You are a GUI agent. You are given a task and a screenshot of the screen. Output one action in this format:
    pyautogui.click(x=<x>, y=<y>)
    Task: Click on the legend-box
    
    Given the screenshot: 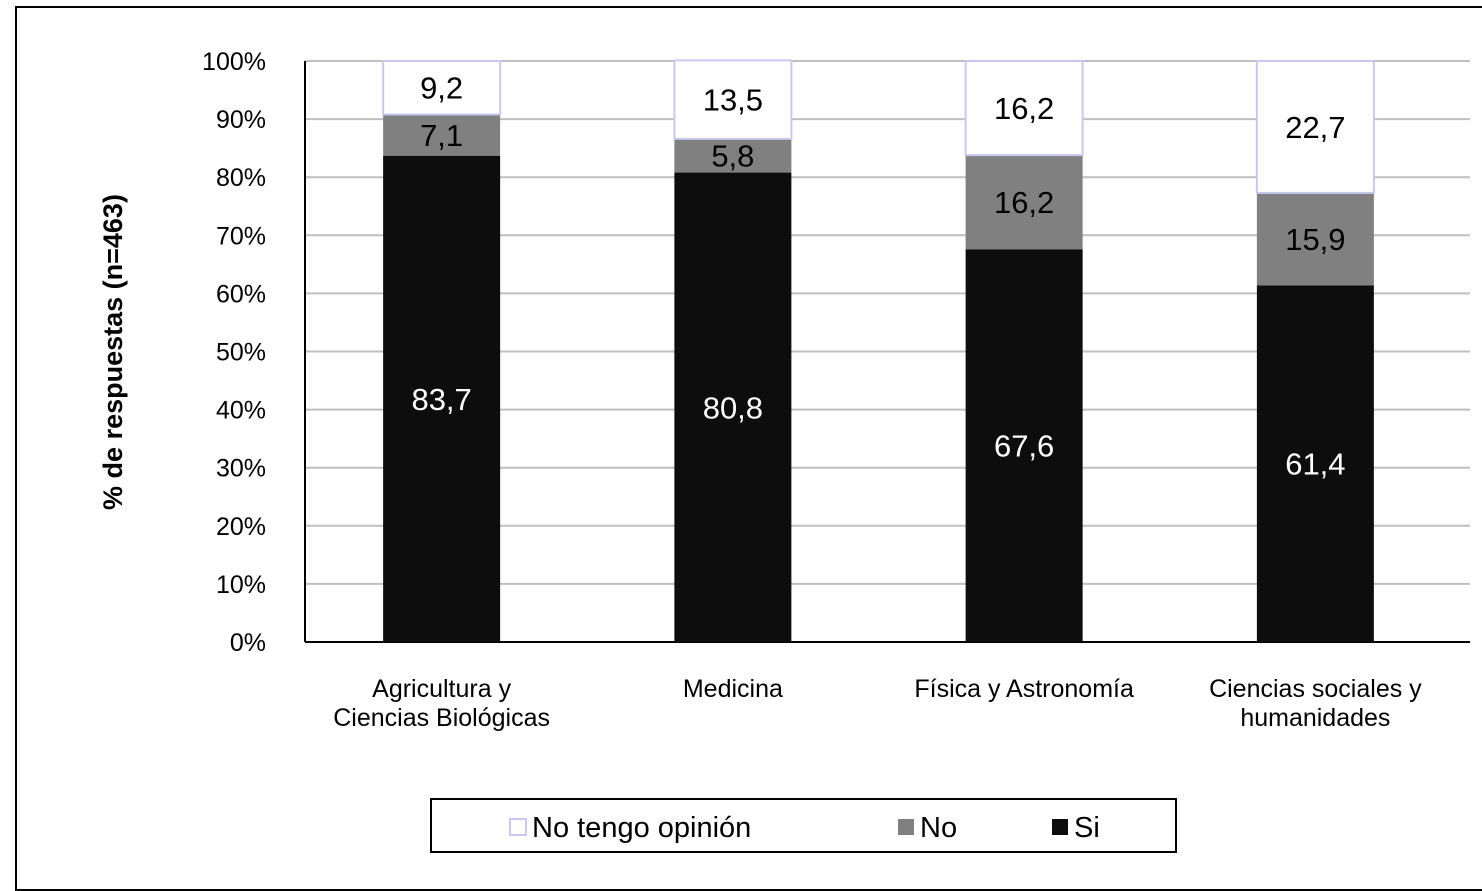 What is the action you would take?
    pyautogui.click(x=803, y=825)
    